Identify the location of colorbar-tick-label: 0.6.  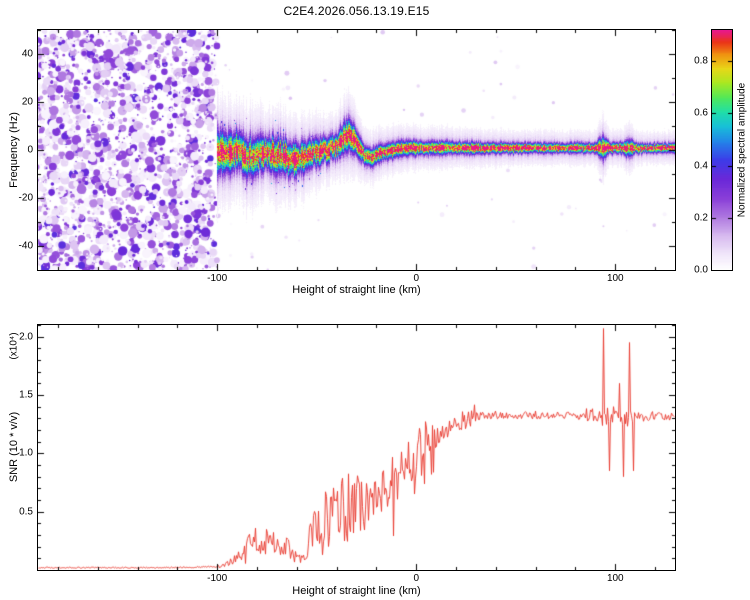
(701, 113).